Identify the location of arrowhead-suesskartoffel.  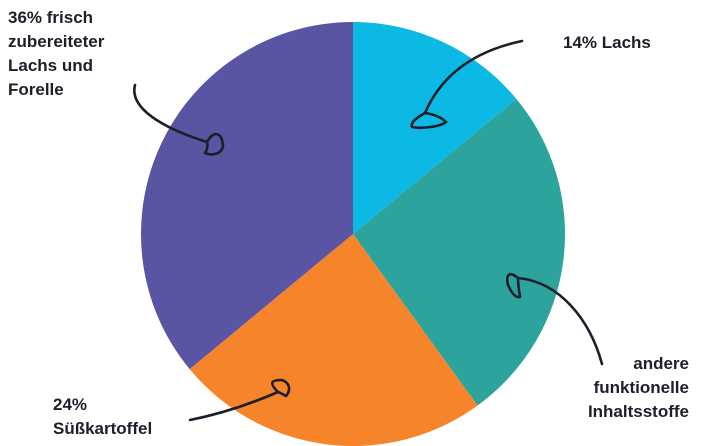
(280, 388).